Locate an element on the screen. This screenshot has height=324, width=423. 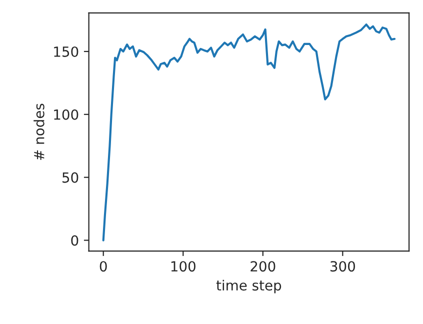
y-tick-label: 150 is located at coordinates (66, 51).